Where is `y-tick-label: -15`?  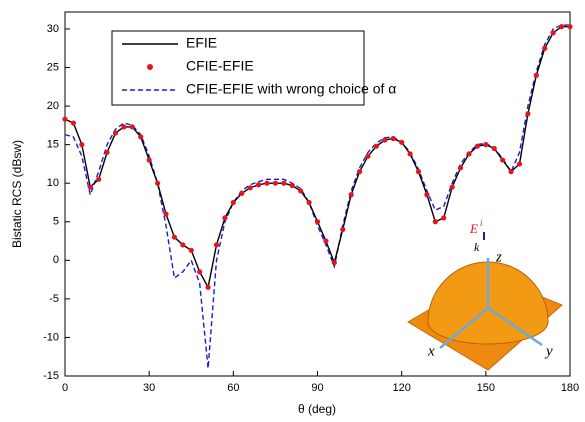
y-tick-label: -15 is located at coordinates (51, 376).